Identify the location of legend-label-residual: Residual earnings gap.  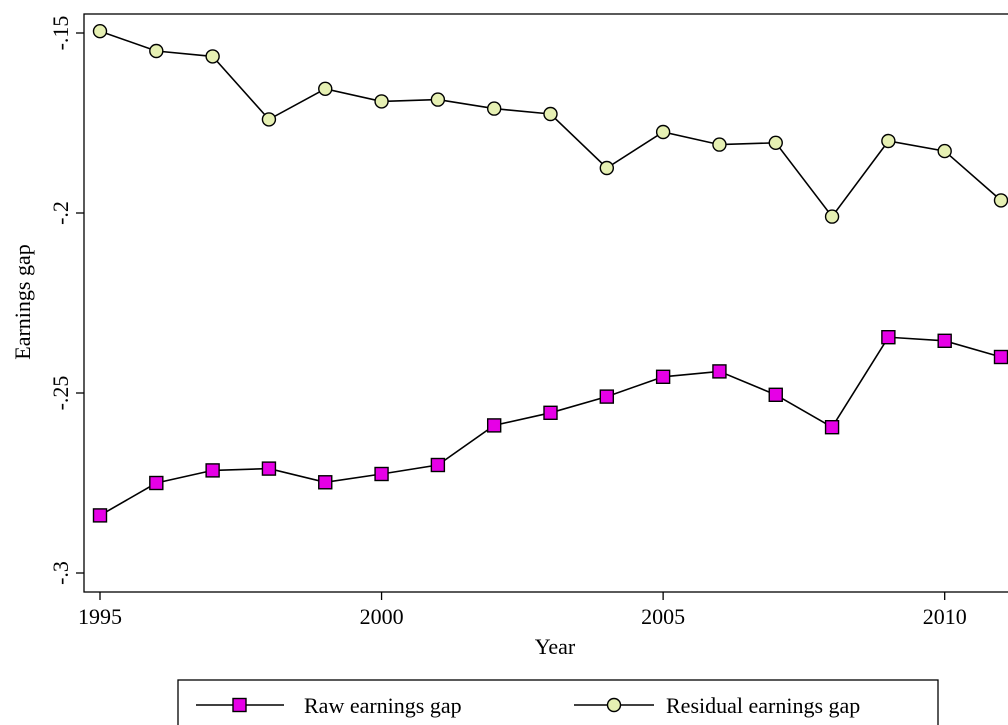
(763, 705).